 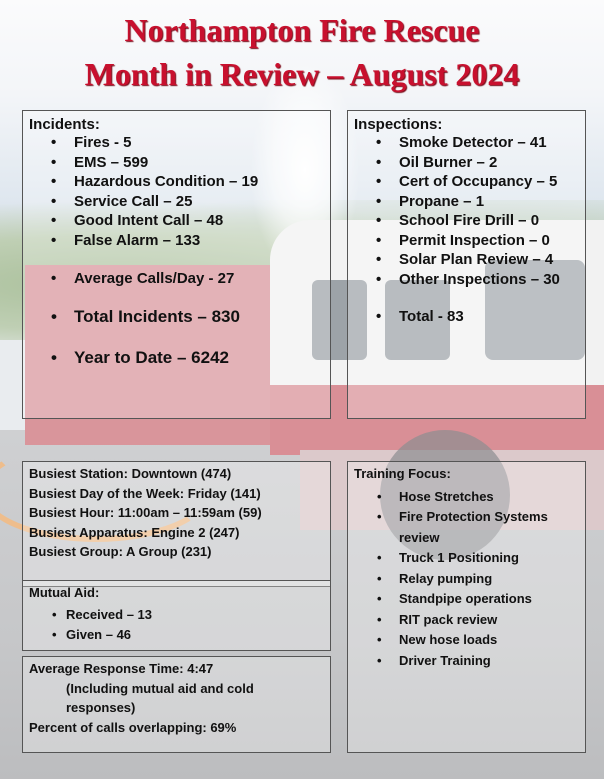 I want to click on list-item: Given – 46, so click(x=179, y=635).